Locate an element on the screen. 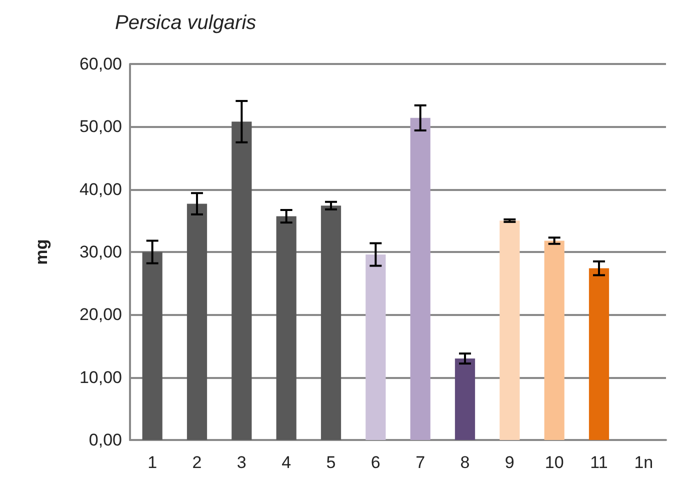 The height and width of the screenshot is (495, 684). x-tick-label: 4 is located at coordinates (287, 462).